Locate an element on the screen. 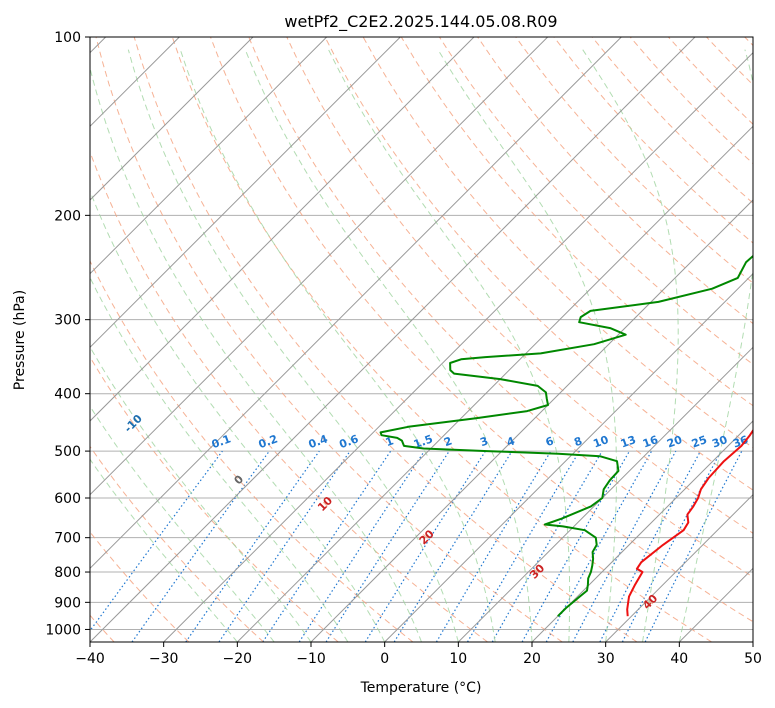 The height and width of the screenshot is (708, 775). mixing-ratio-label: 3 is located at coordinates (484, 441).